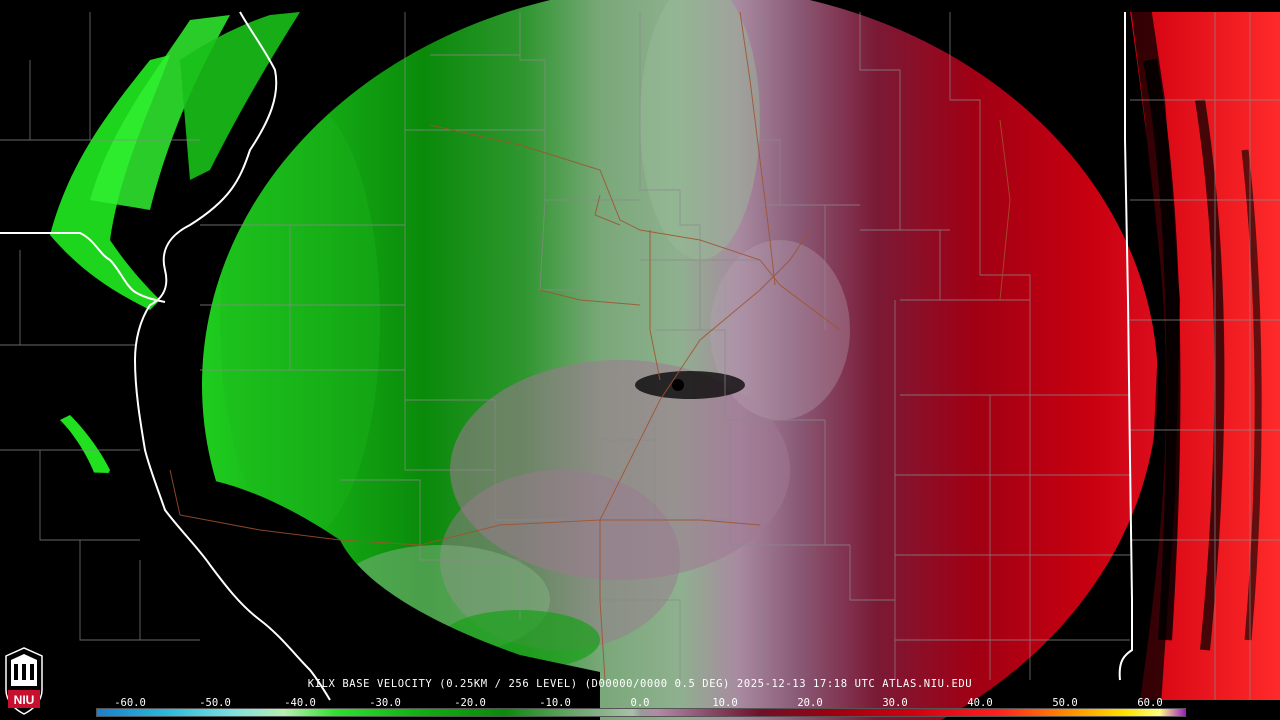  Describe the element at coordinates (725, 703) in the screenshot. I see `colorscale-label: 10.0` at that location.